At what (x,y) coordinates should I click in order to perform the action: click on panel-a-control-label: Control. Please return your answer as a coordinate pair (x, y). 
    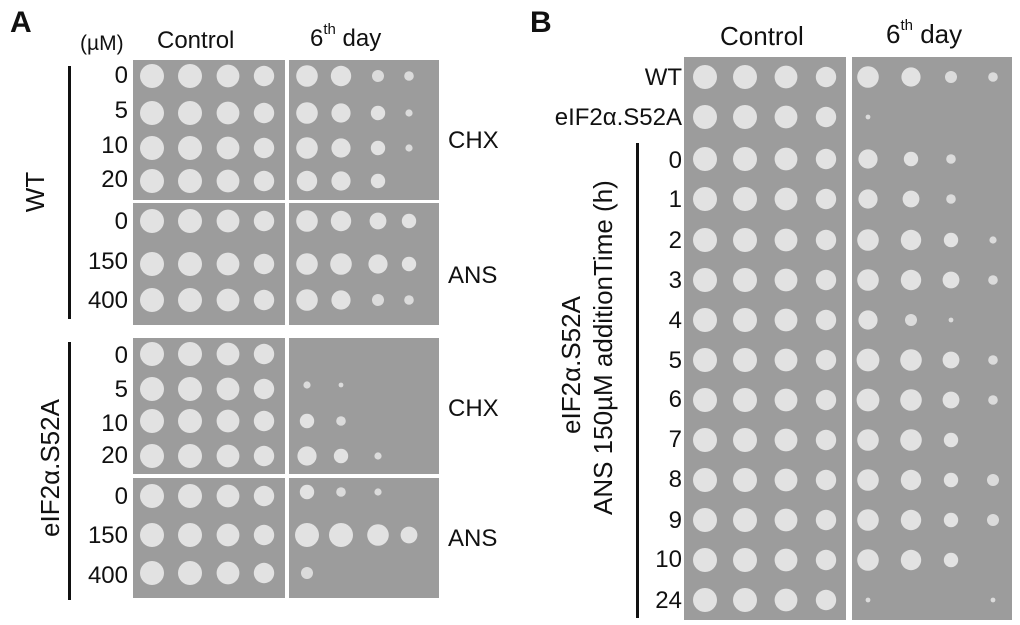
    Looking at the image, I should click on (196, 40).